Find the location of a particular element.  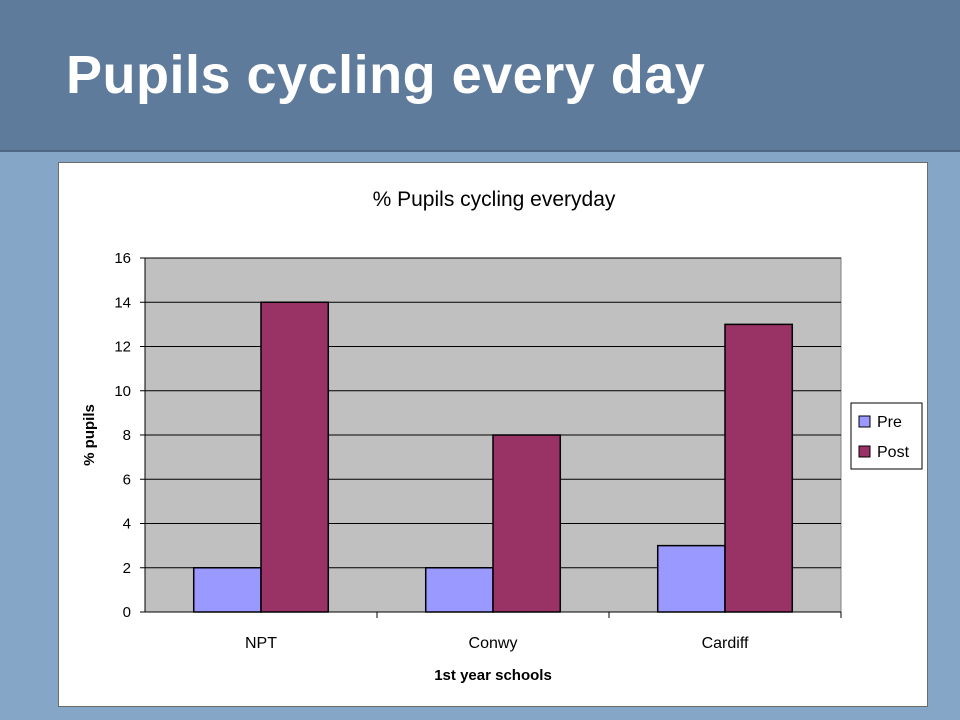

chart-title: % Pupils cycling everyday is located at coordinates (494, 199).